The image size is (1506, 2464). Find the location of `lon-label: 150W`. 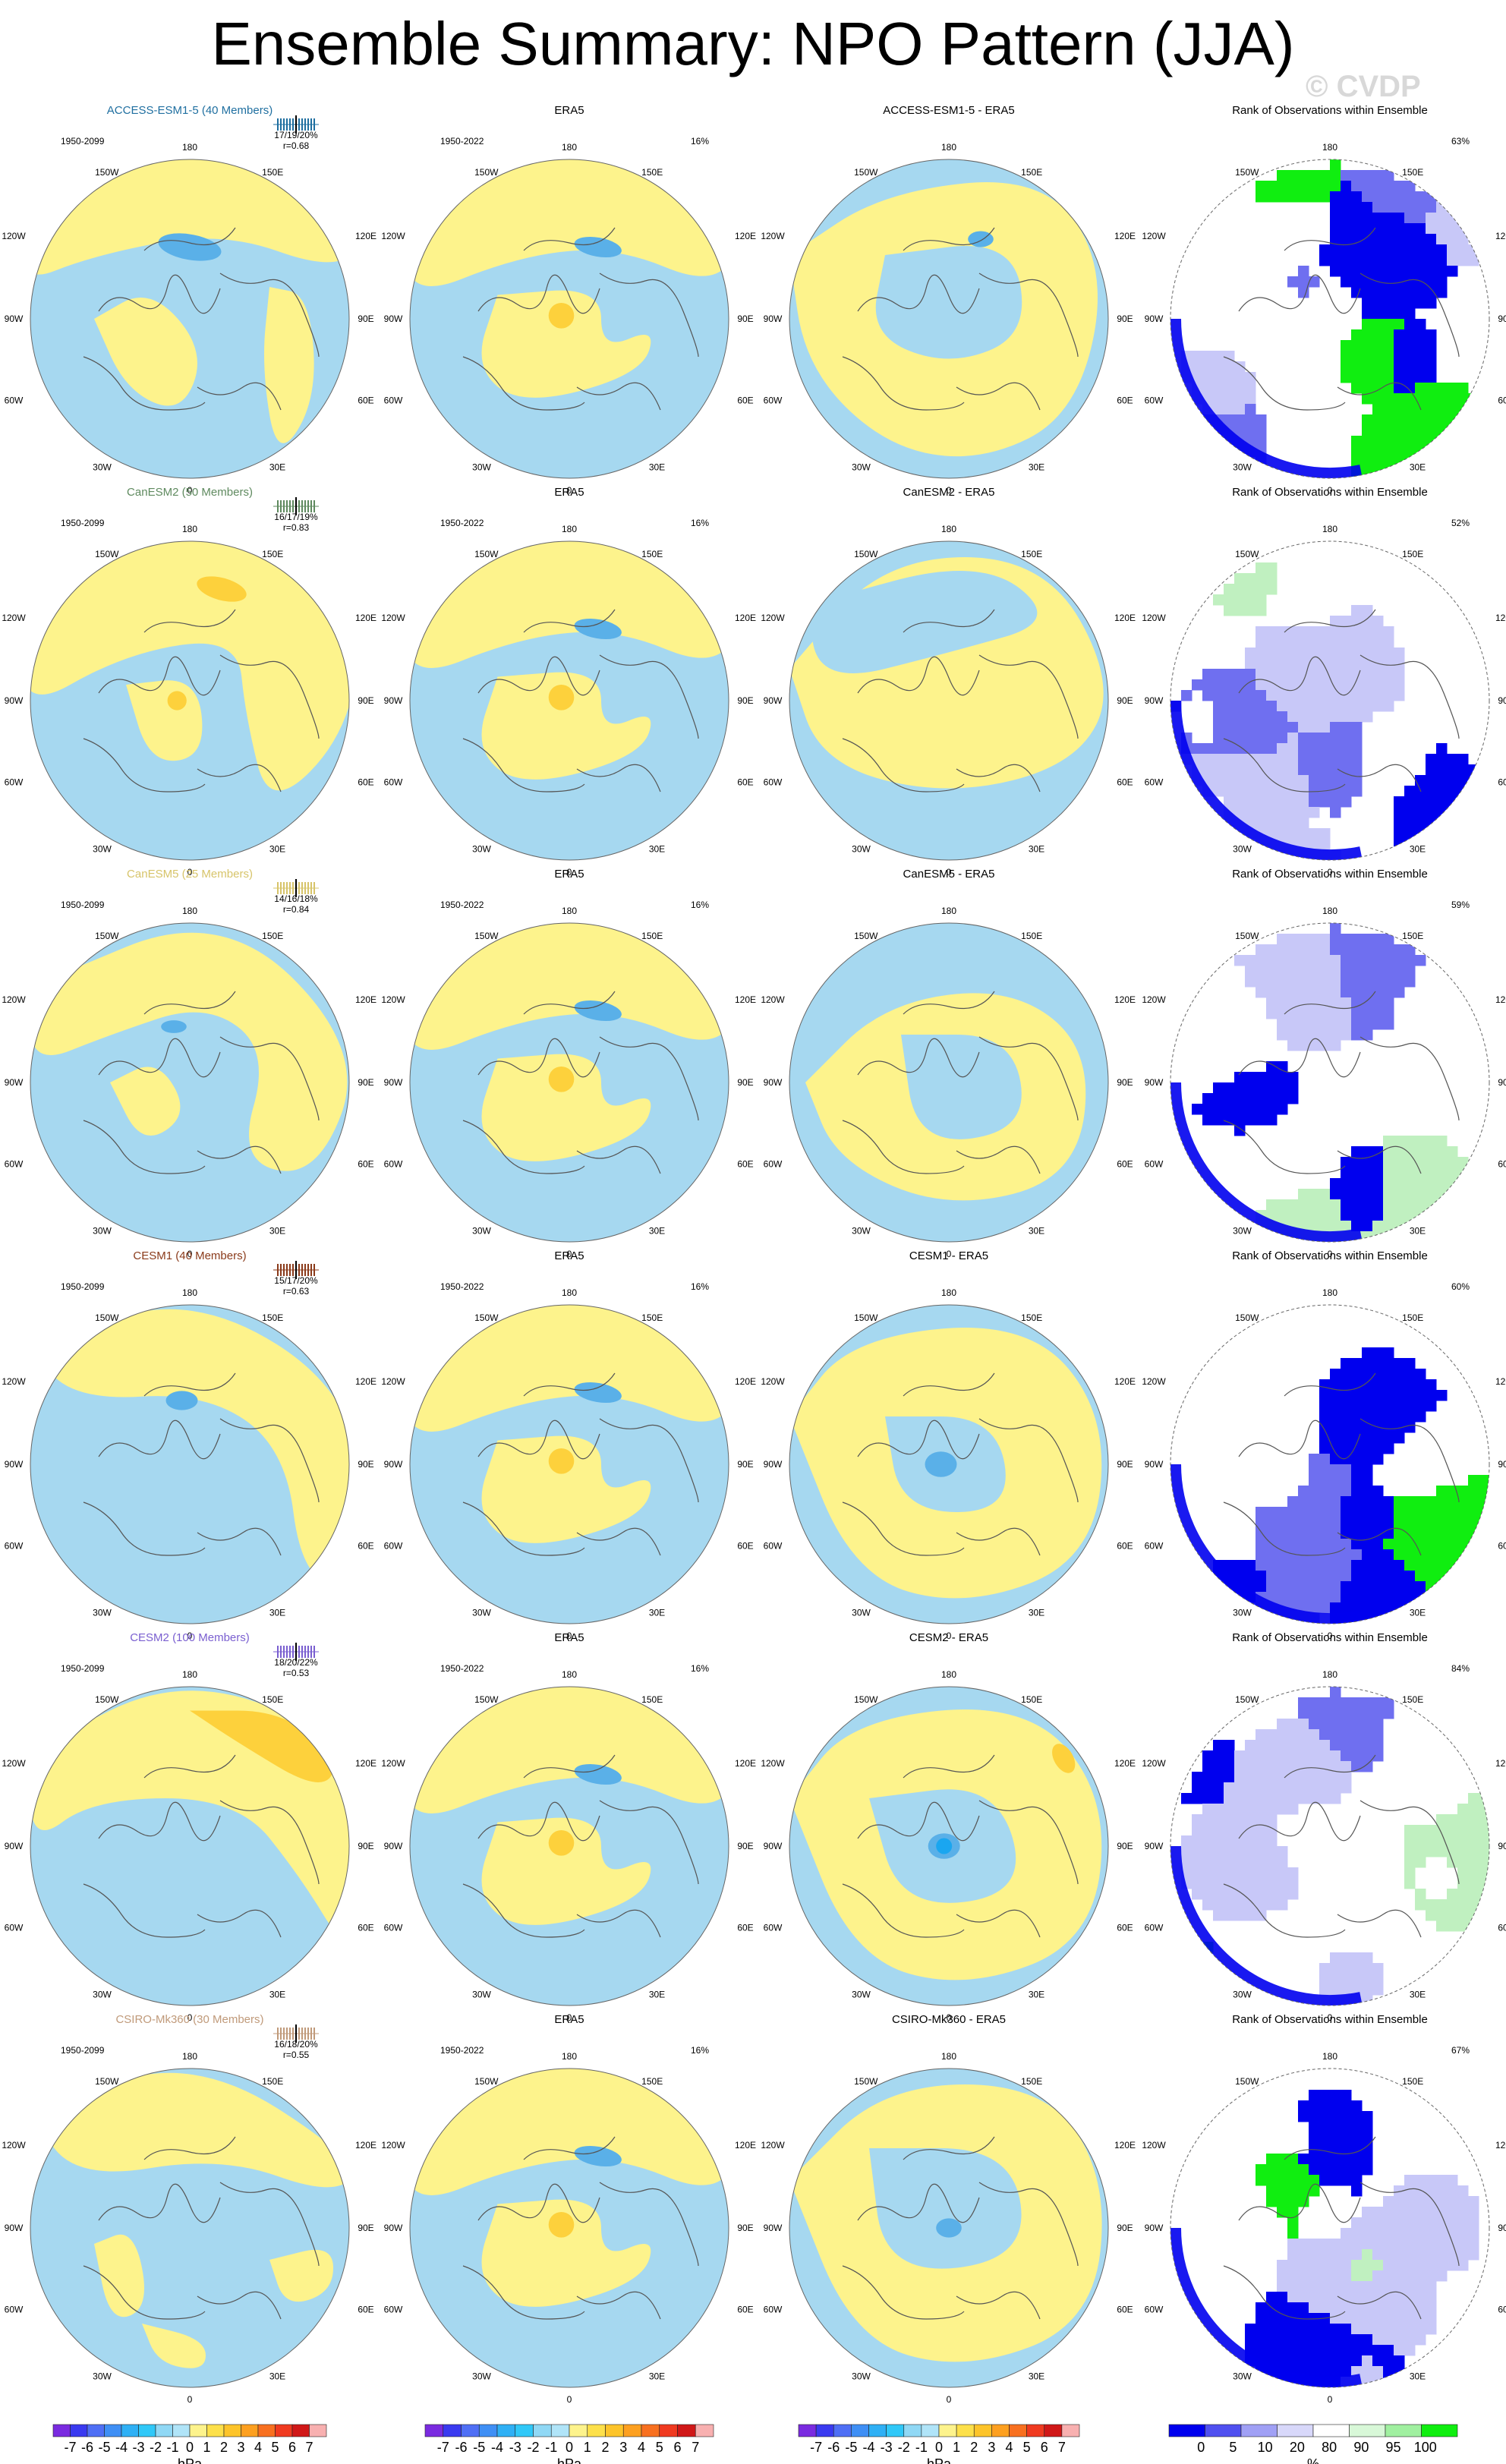

lon-label: 150W is located at coordinates (866, 936).